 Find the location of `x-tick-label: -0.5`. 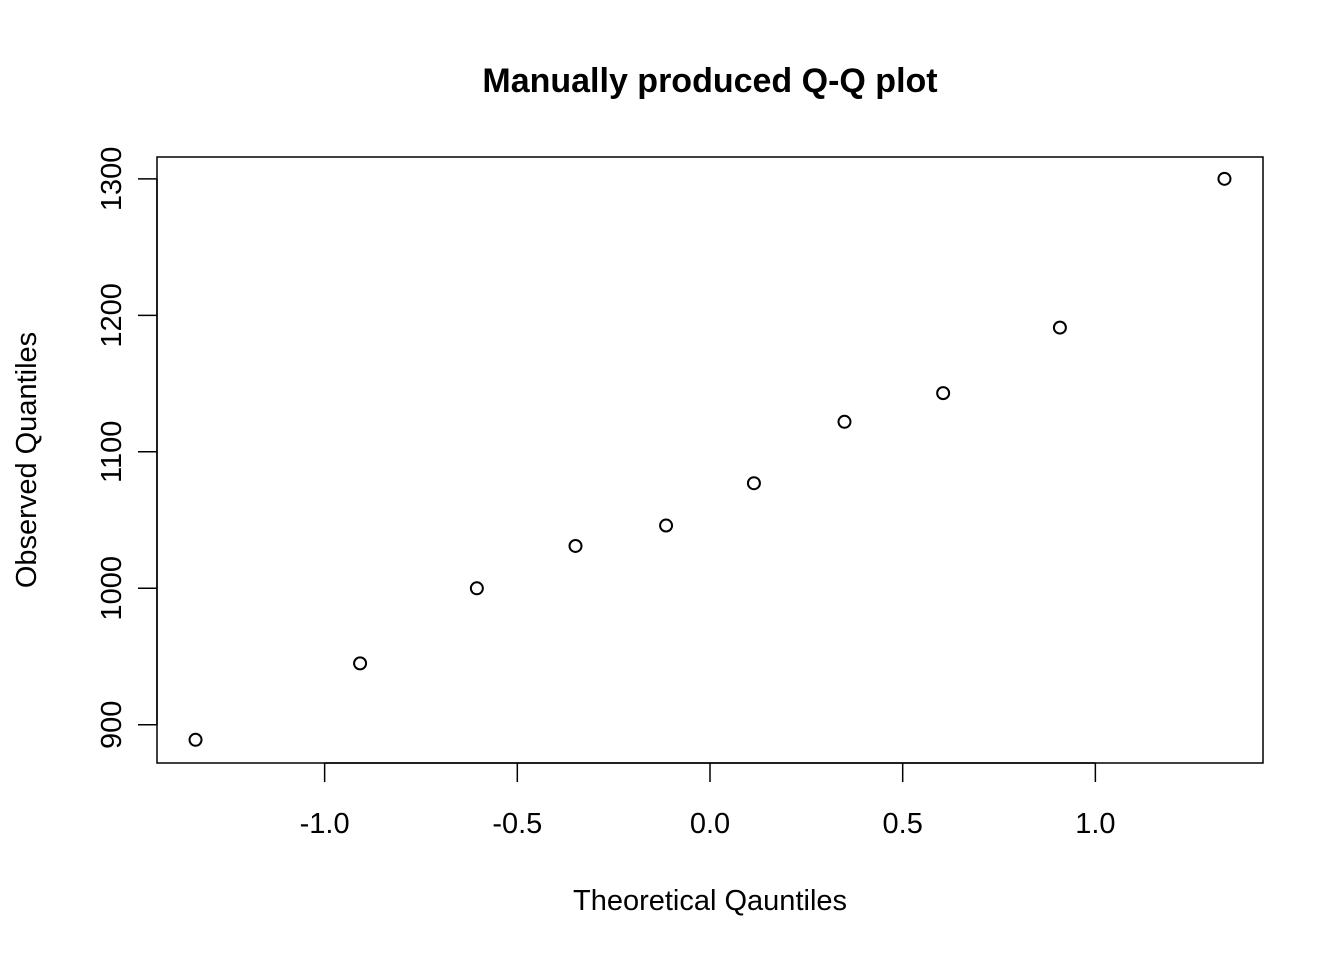

x-tick-label: -0.5 is located at coordinates (517, 824).